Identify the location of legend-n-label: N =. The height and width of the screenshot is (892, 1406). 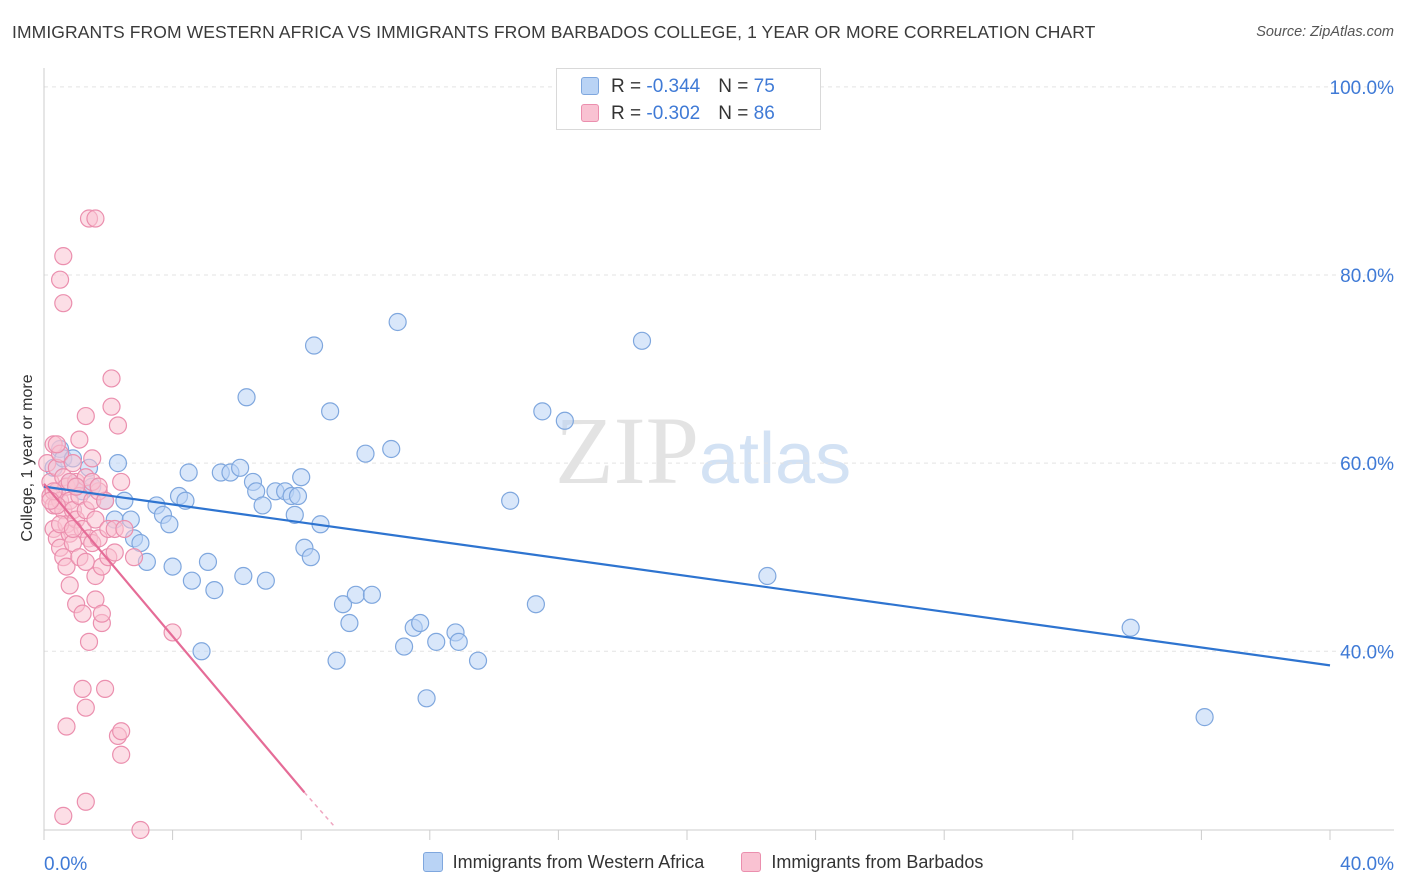
(736, 113).